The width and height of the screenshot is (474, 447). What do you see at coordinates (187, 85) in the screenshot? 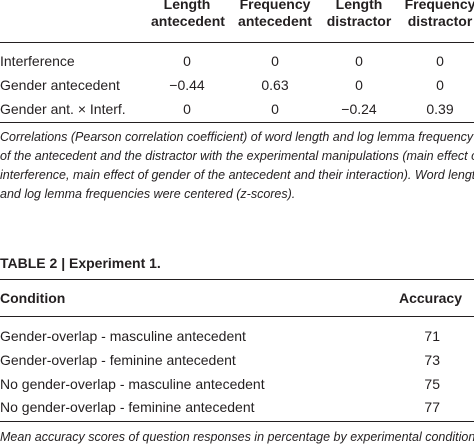
I see `table-cell: −0.44` at bounding box center [187, 85].